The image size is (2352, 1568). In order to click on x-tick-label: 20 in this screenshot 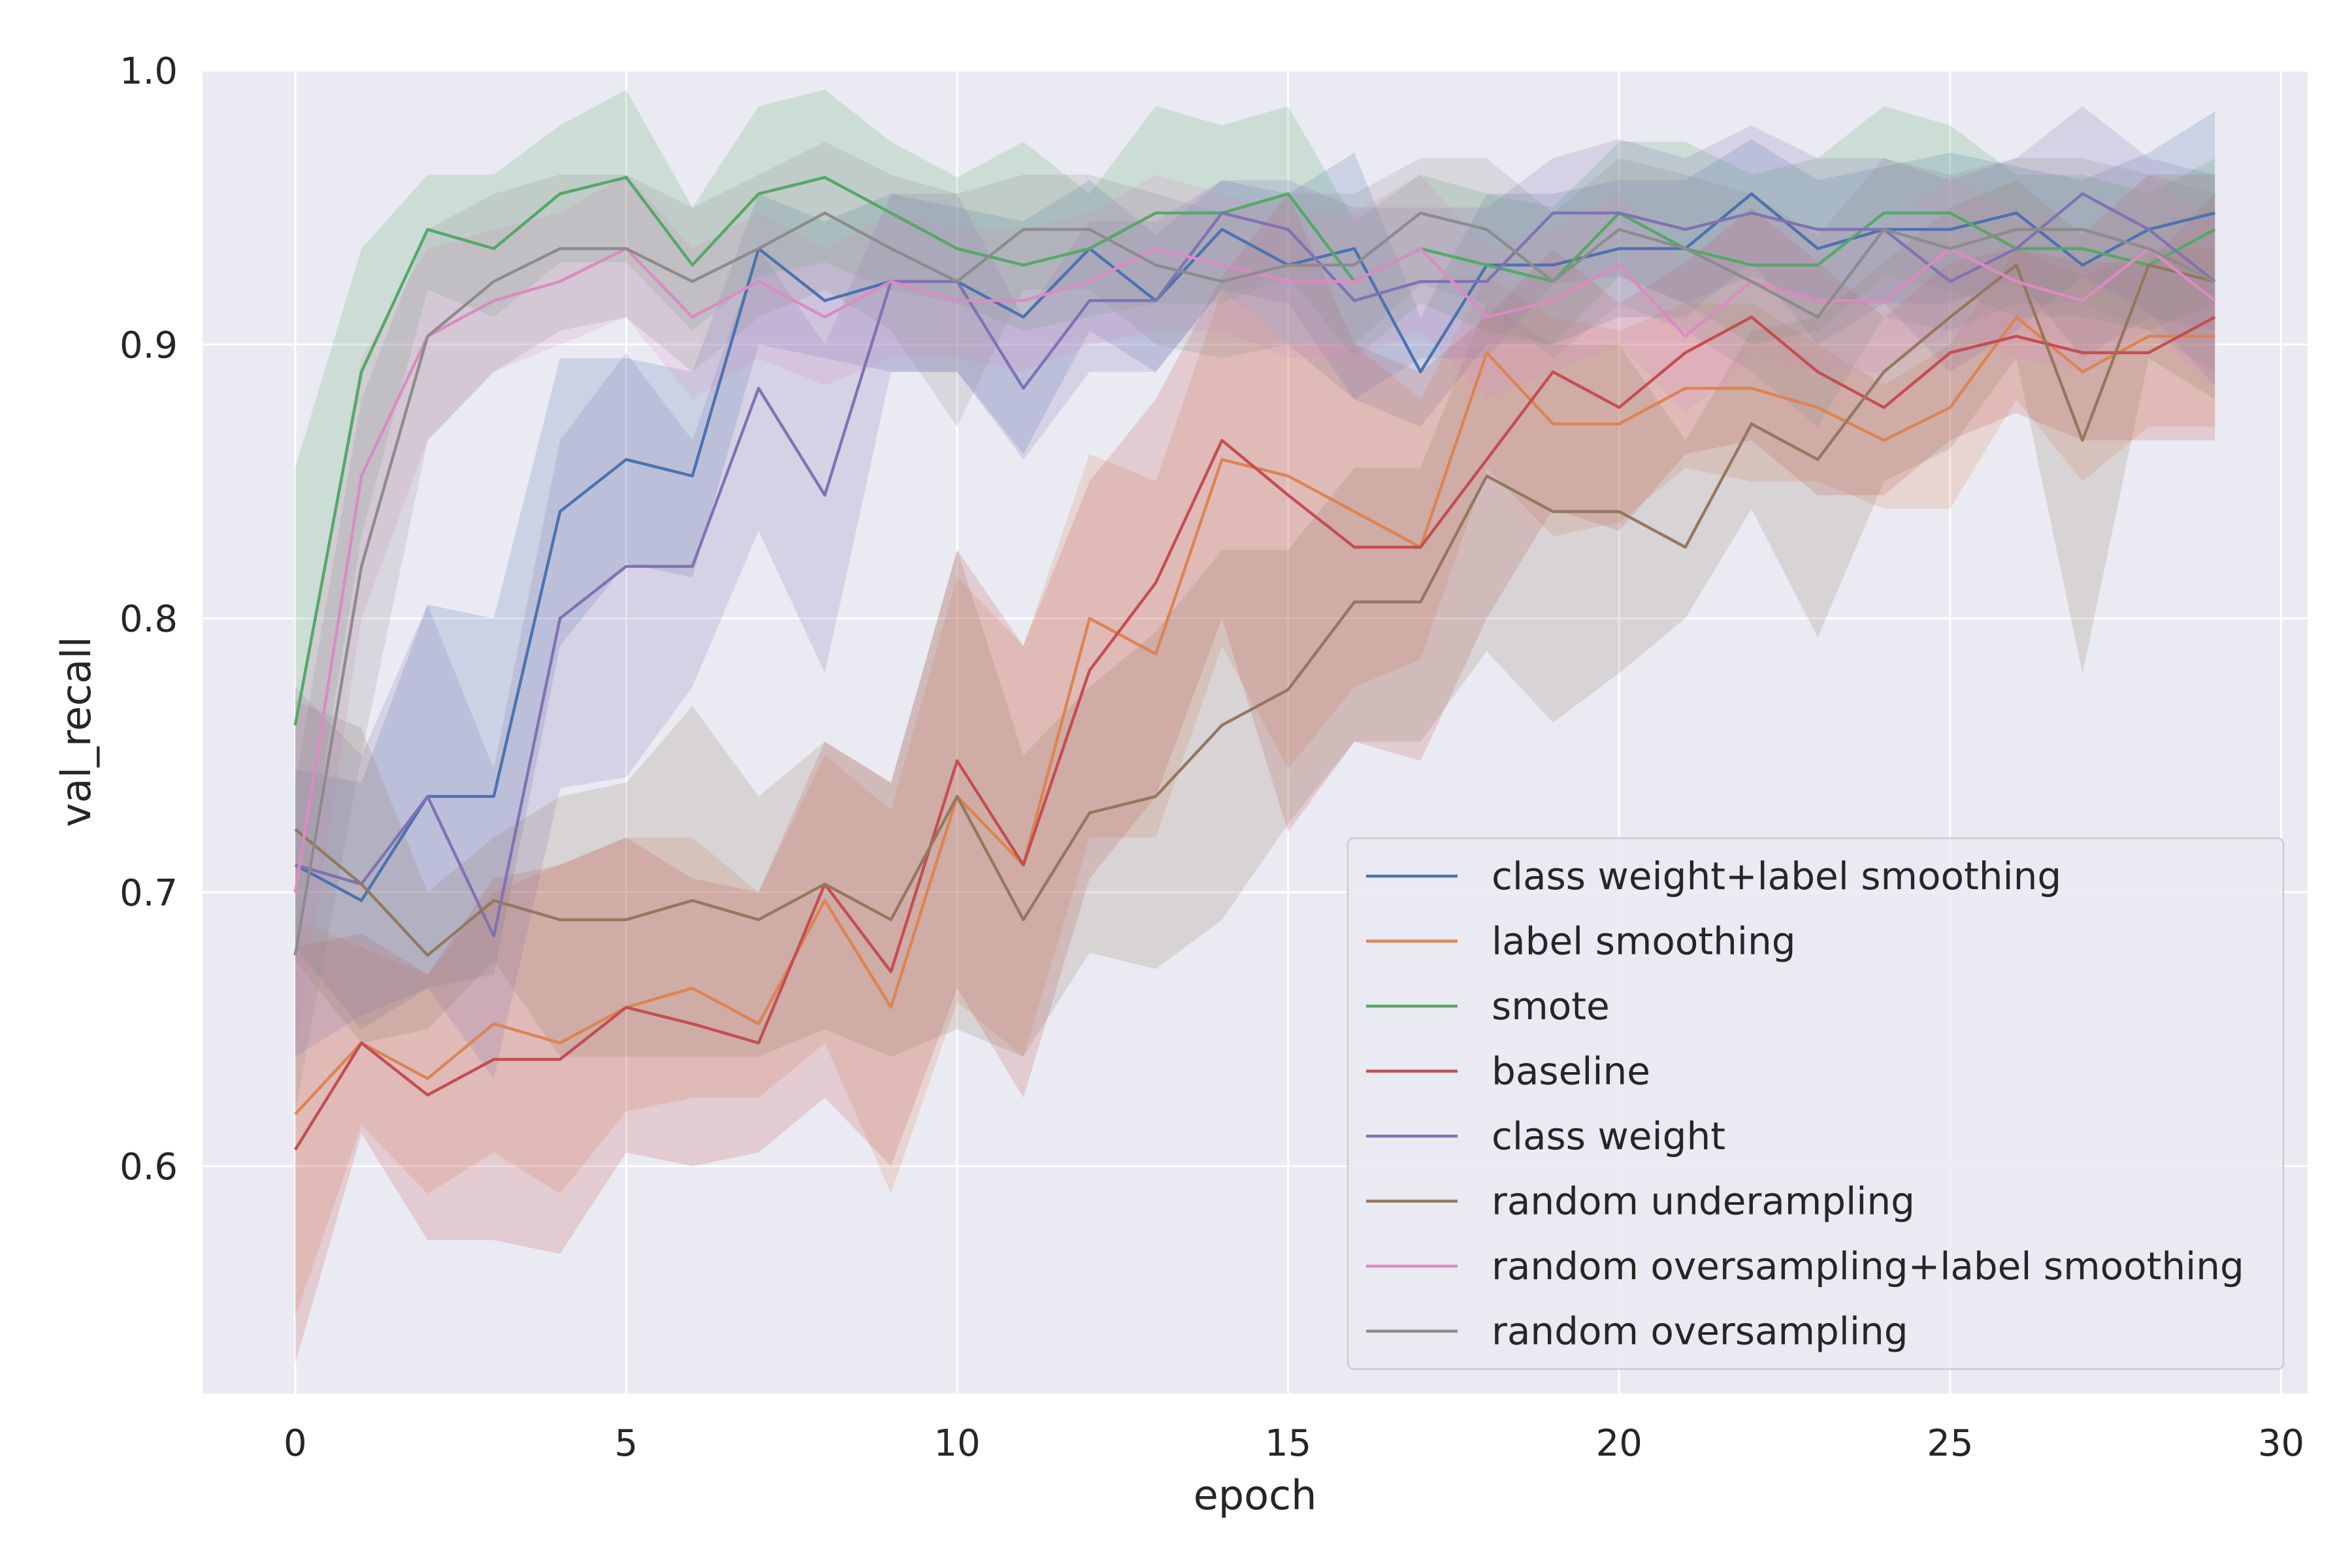, I will do `click(1619, 1443)`.